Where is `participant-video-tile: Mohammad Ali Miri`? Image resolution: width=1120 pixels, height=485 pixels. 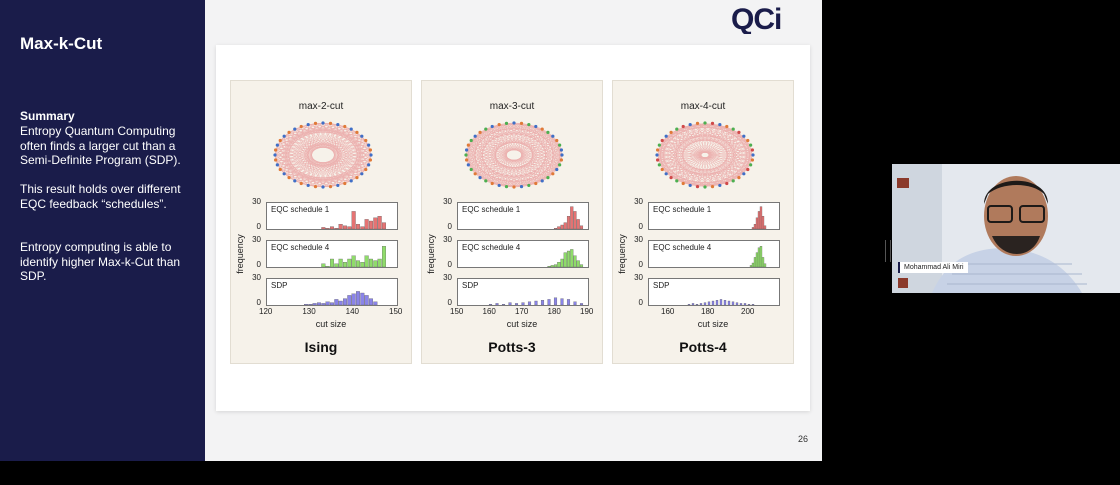 participant-video-tile: Mohammad Ali Miri is located at coordinates (1006, 228).